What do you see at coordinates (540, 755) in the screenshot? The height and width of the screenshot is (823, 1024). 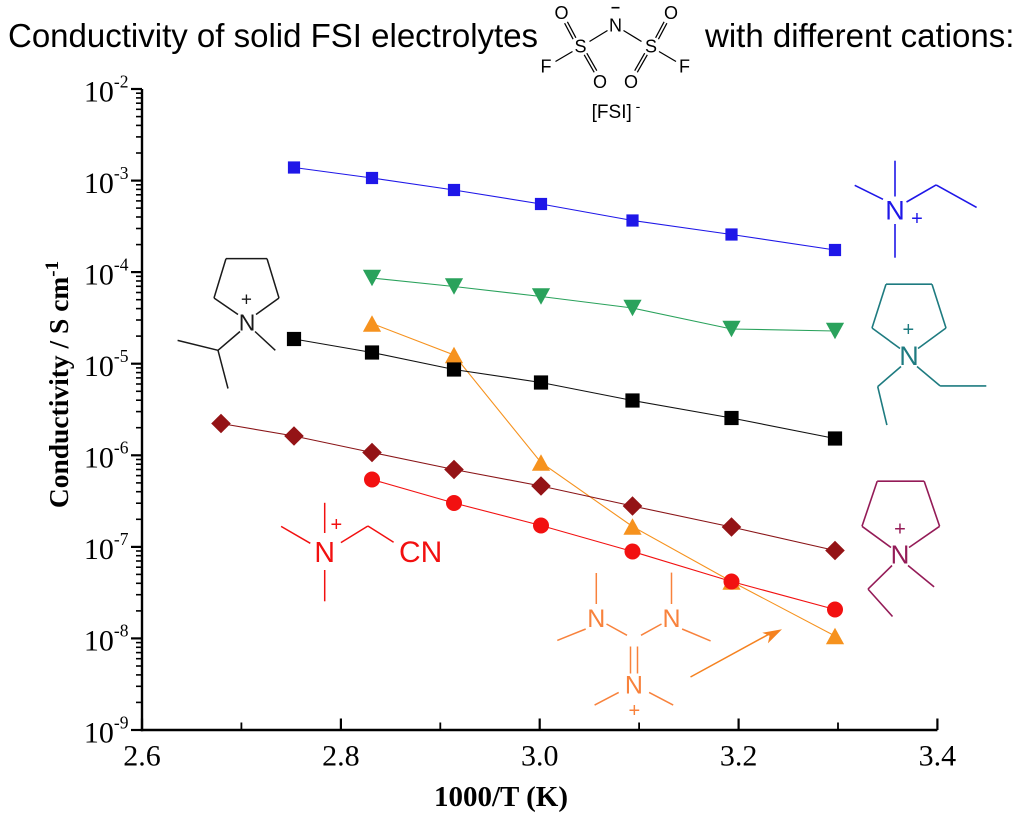 I see `svg-text: 3.0` at bounding box center [540, 755].